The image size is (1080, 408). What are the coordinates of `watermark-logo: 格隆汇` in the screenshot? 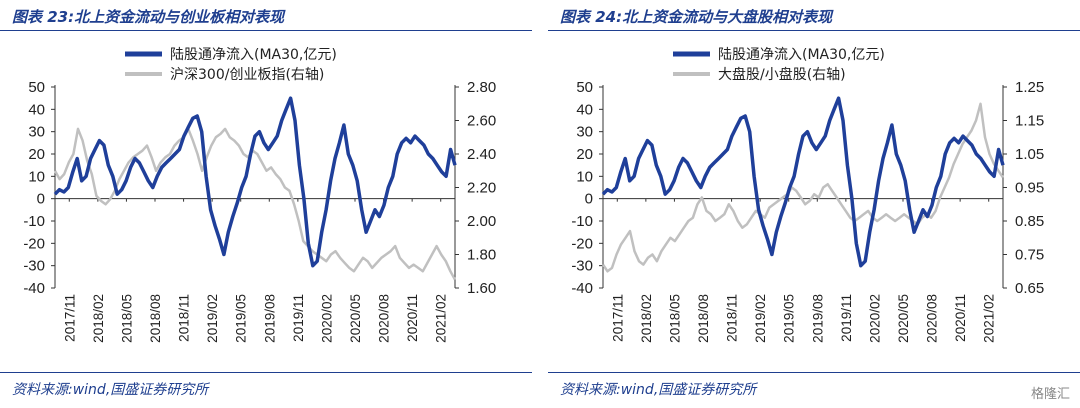 It's located at (1050, 394).